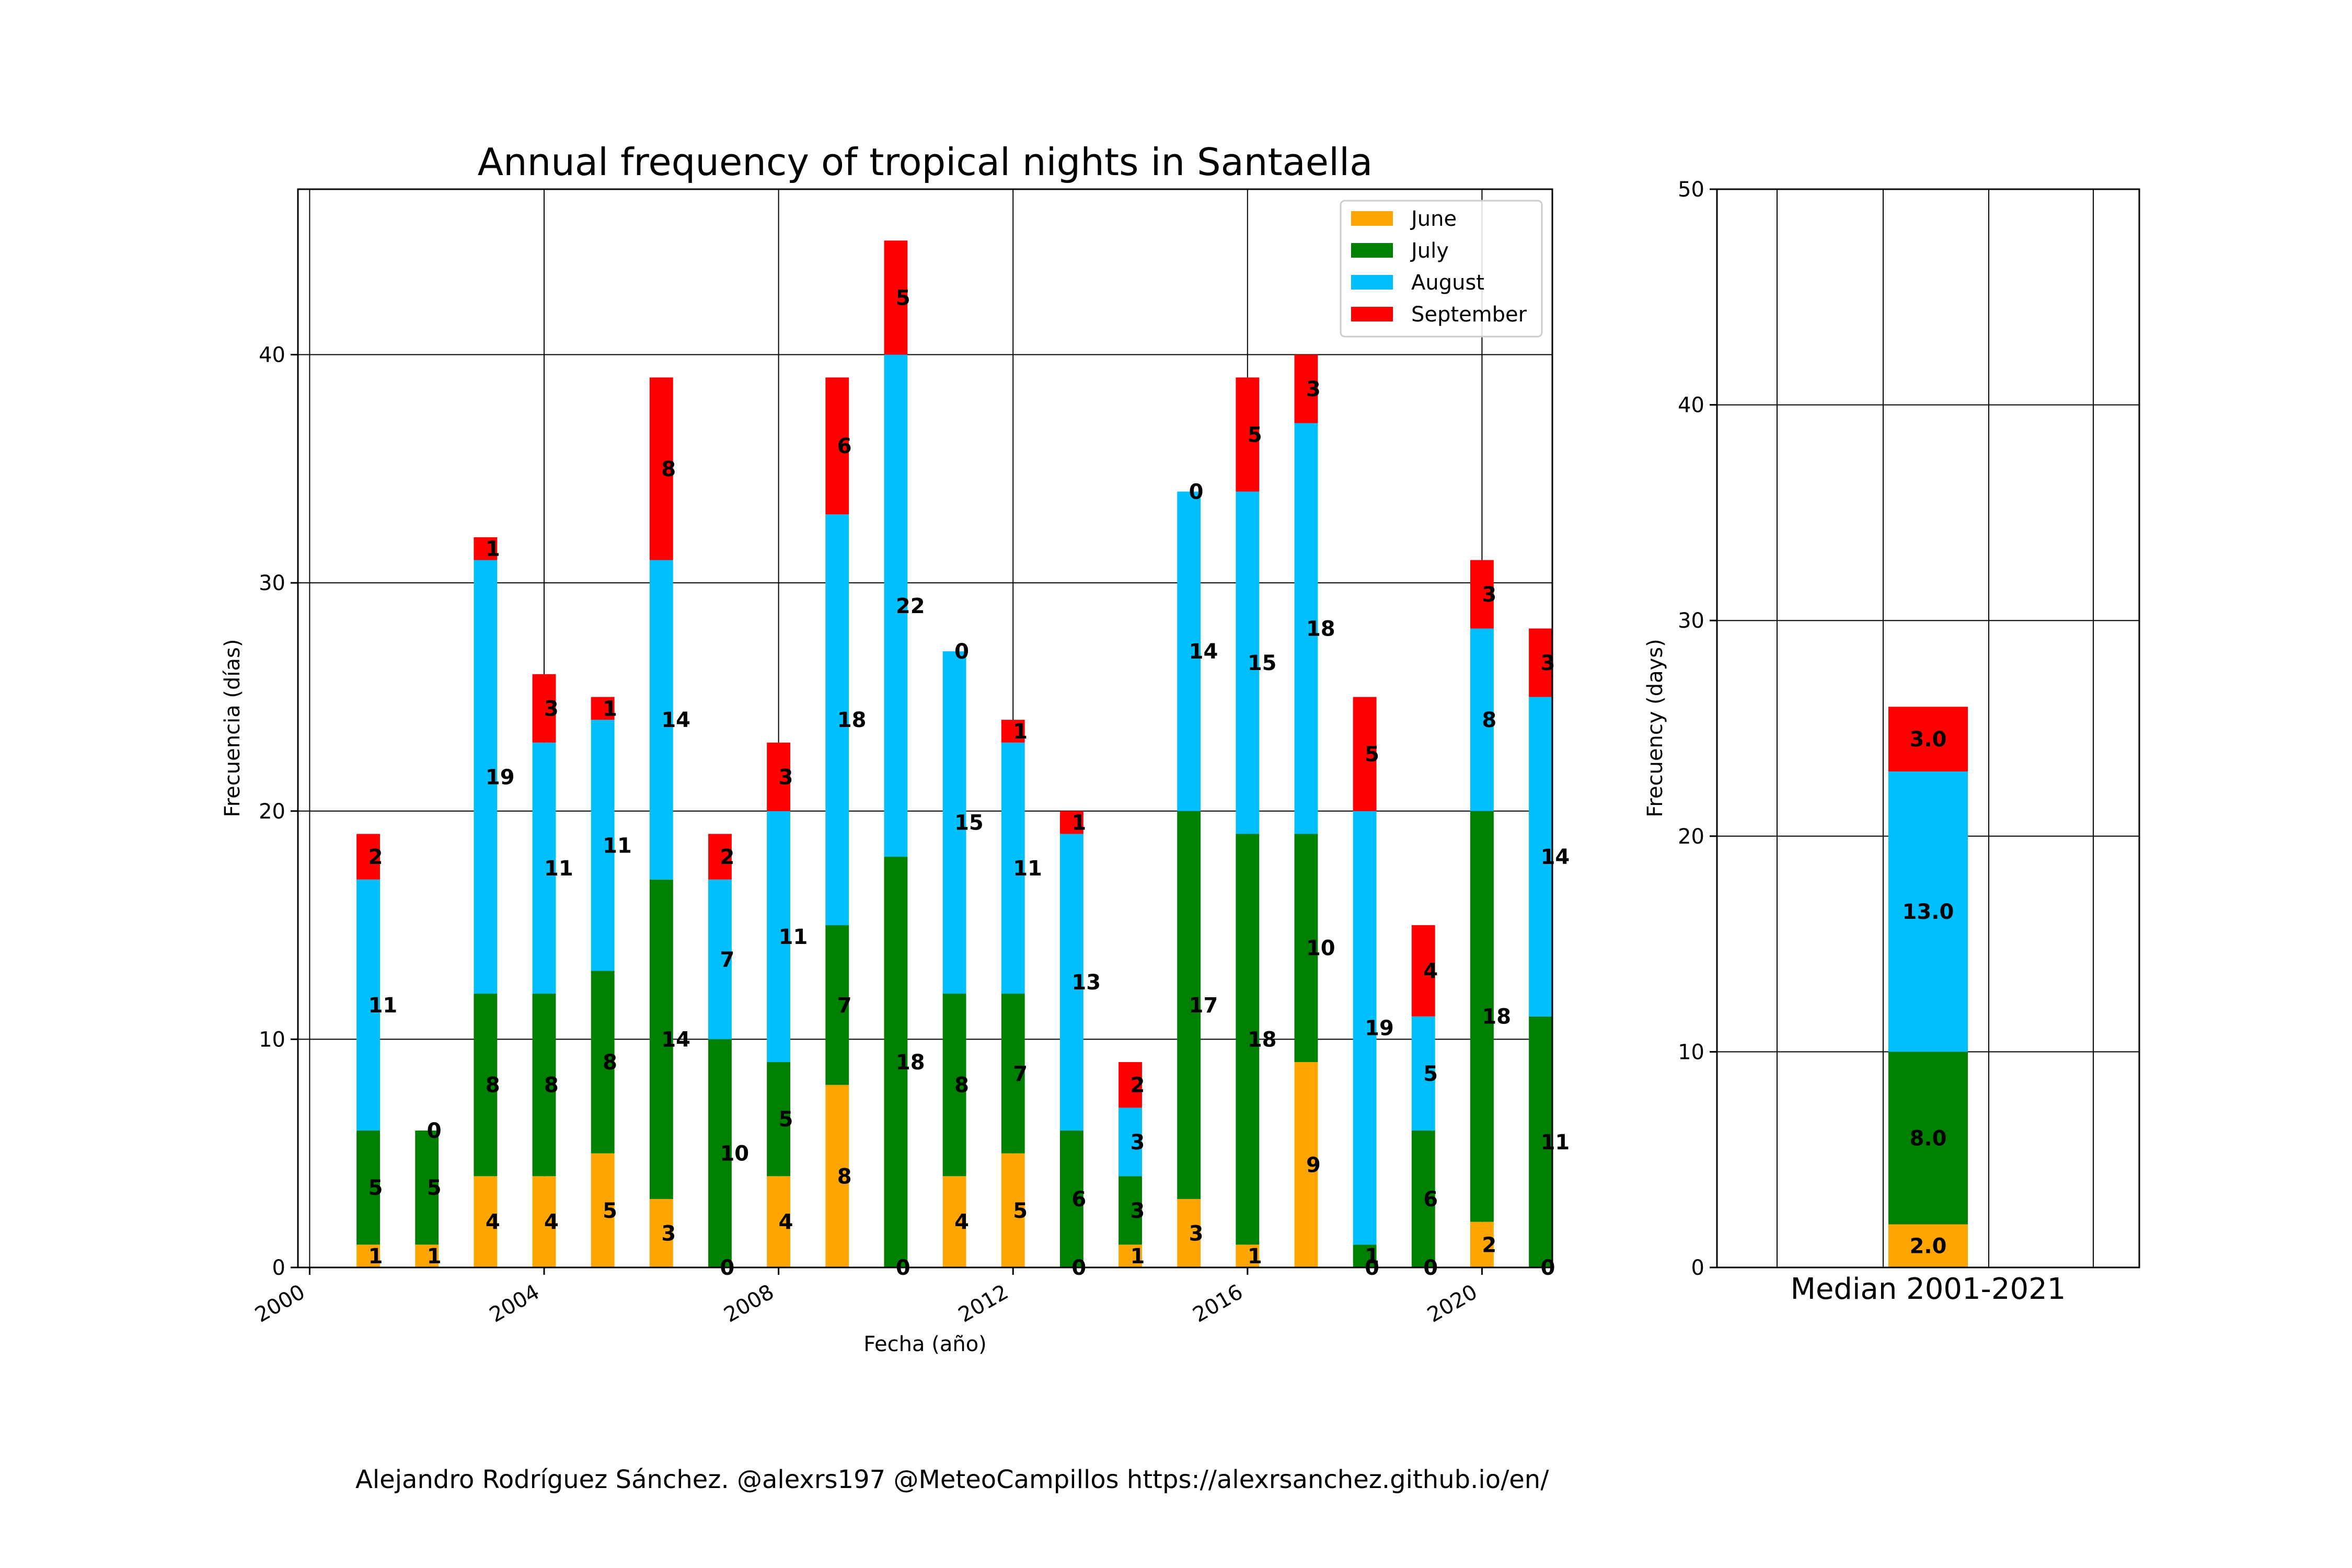 Image resolution: width=2352 pixels, height=1568 pixels. What do you see at coordinates (1020, 1211) in the screenshot?
I see `bar-label-june-2012: 5` at bounding box center [1020, 1211].